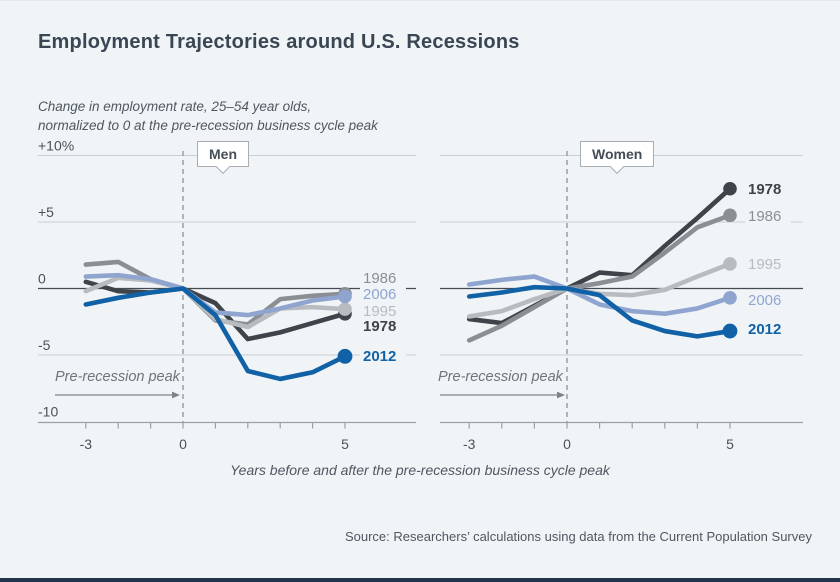  I want to click on pre-recession-peak-label-women: Pre-recession peak, so click(500, 377).